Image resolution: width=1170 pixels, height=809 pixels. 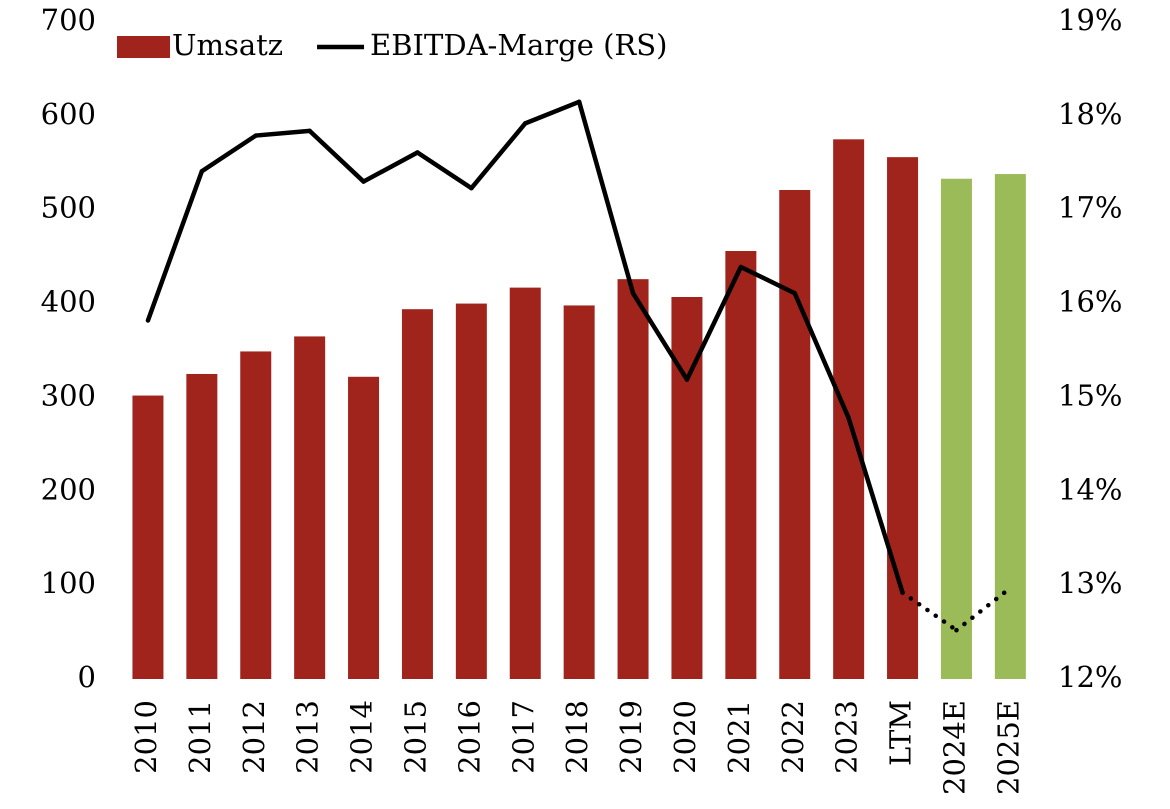 I want to click on x-tick-label: 2010, so click(x=146, y=737).